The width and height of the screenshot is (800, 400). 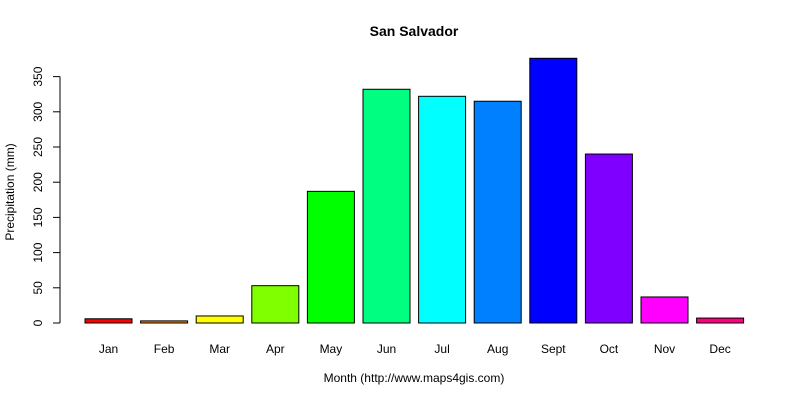 I want to click on x-tick-label: Mar, so click(x=219, y=349).